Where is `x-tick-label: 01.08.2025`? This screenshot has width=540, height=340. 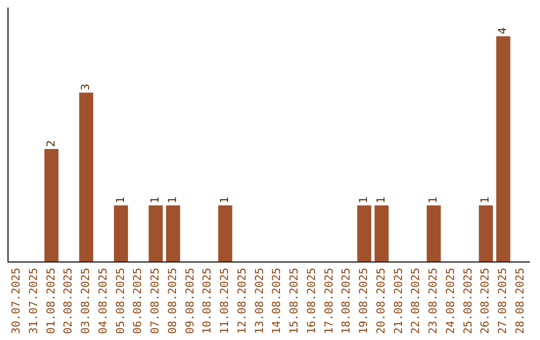 x-tick-label: 01.08.2025 is located at coordinates (51, 301).